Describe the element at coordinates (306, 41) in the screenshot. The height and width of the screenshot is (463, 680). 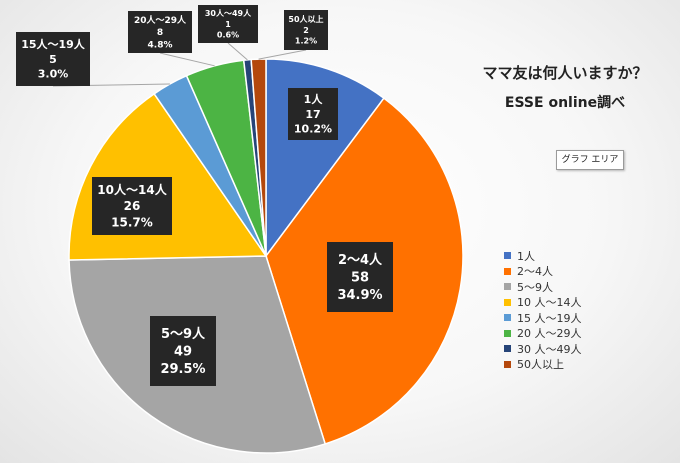
I see `data-label-percent: 1.2%` at that location.